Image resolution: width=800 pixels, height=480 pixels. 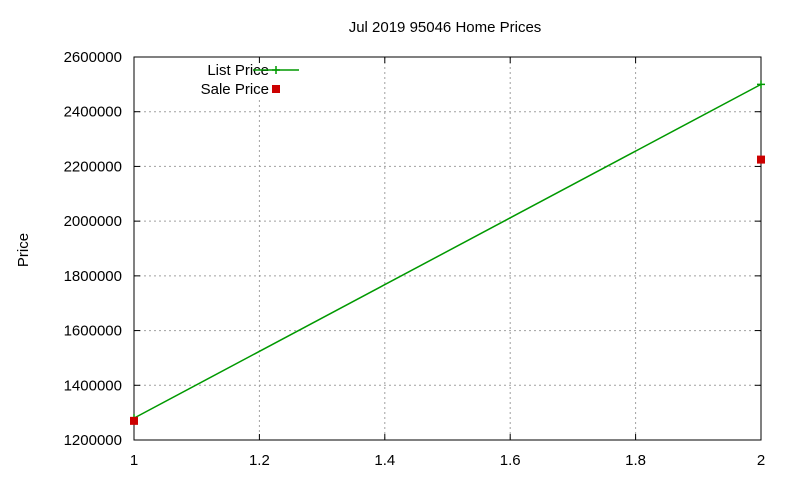 I want to click on y-axis-label: Price, so click(x=23, y=250).